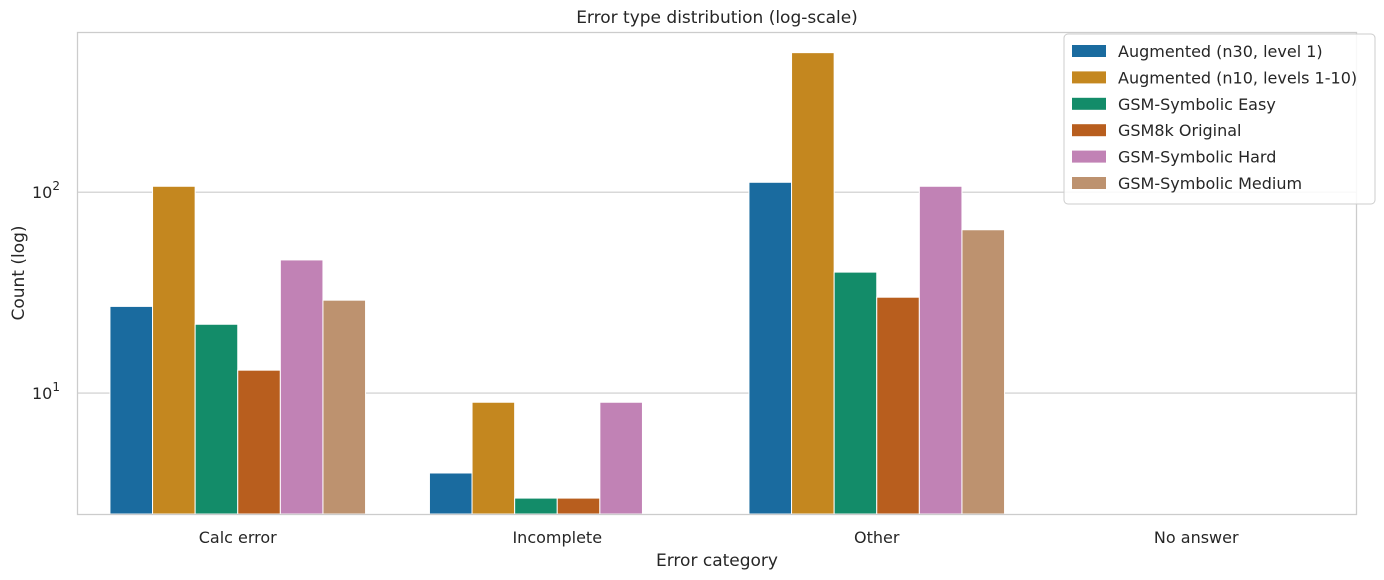  I want to click on legend-label: Augmented (n10, levels 1-10), so click(1237, 77).